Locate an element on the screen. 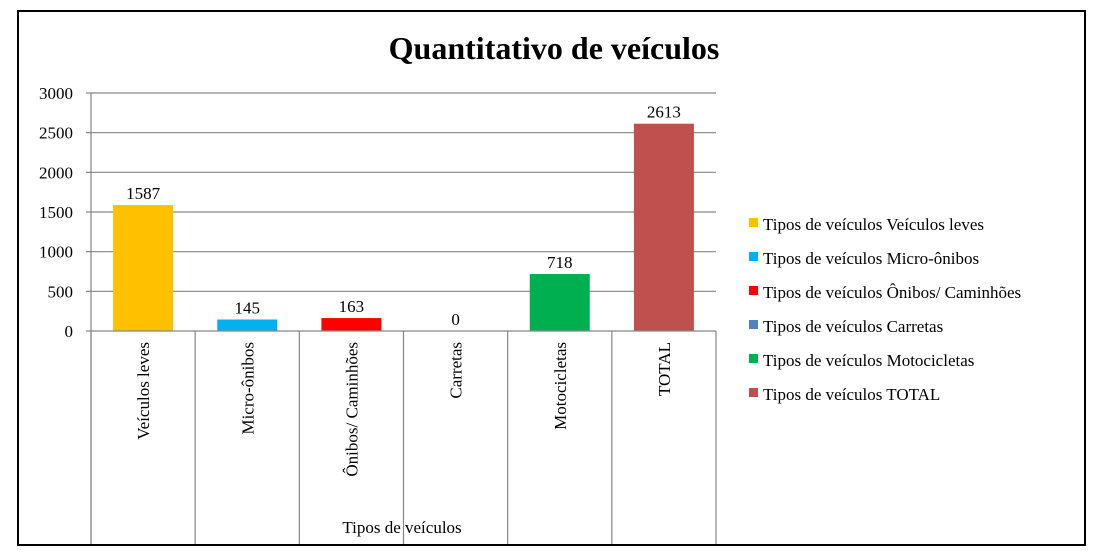 The width and height of the screenshot is (1105, 555). data-label: 163 is located at coordinates (352, 306).